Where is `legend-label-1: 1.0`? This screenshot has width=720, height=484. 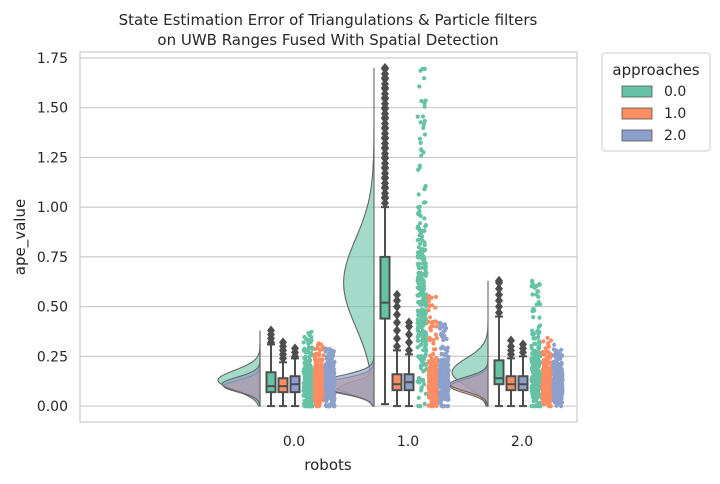 legend-label-1: 1.0 is located at coordinates (675, 114).